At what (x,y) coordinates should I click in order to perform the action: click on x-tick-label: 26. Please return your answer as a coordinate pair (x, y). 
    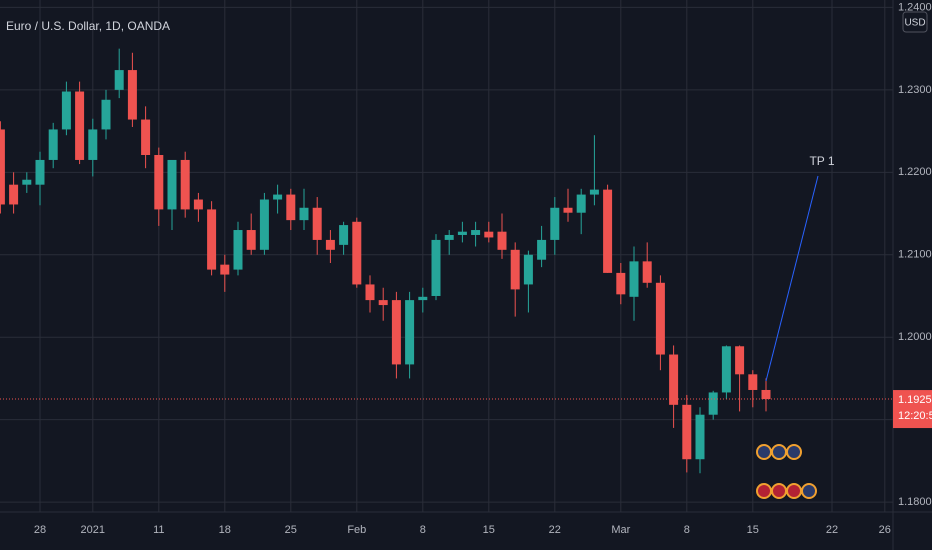
    Looking at the image, I should click on (885, 530).